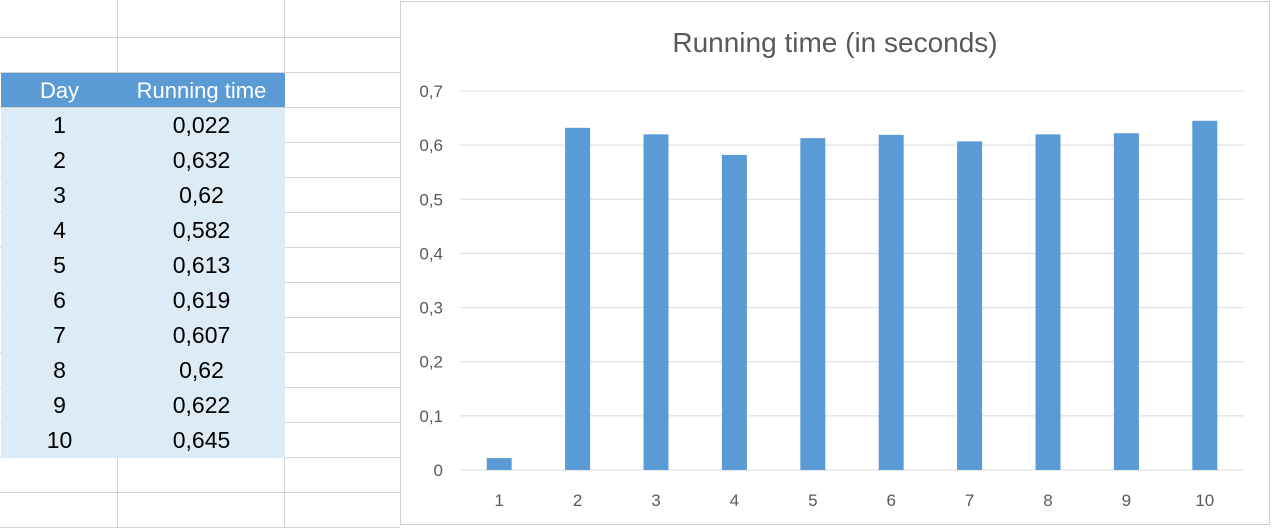 Image resolution: width=1272 pixels, height=528 pixels. Describe the element at coordinates (143, 300) in the screenshot. I see `table-row: 6 0,619` at that location.